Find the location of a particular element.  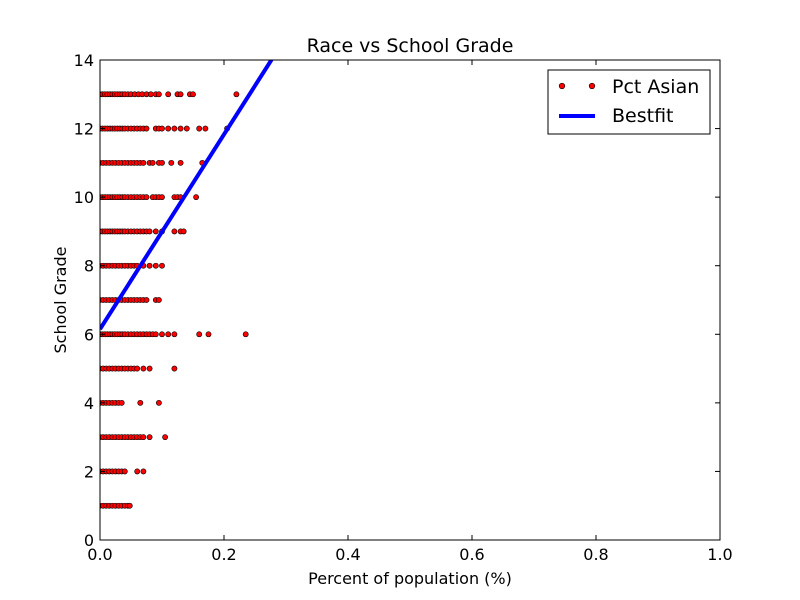

x-tick-label: 0.4 is located at coordinates (347, 554).